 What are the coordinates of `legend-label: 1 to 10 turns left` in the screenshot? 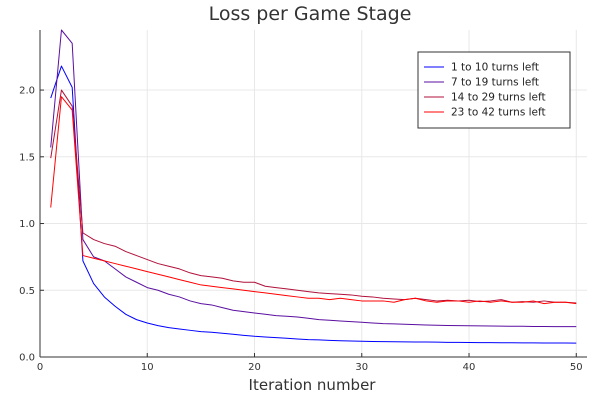 It's located at (495, 68).